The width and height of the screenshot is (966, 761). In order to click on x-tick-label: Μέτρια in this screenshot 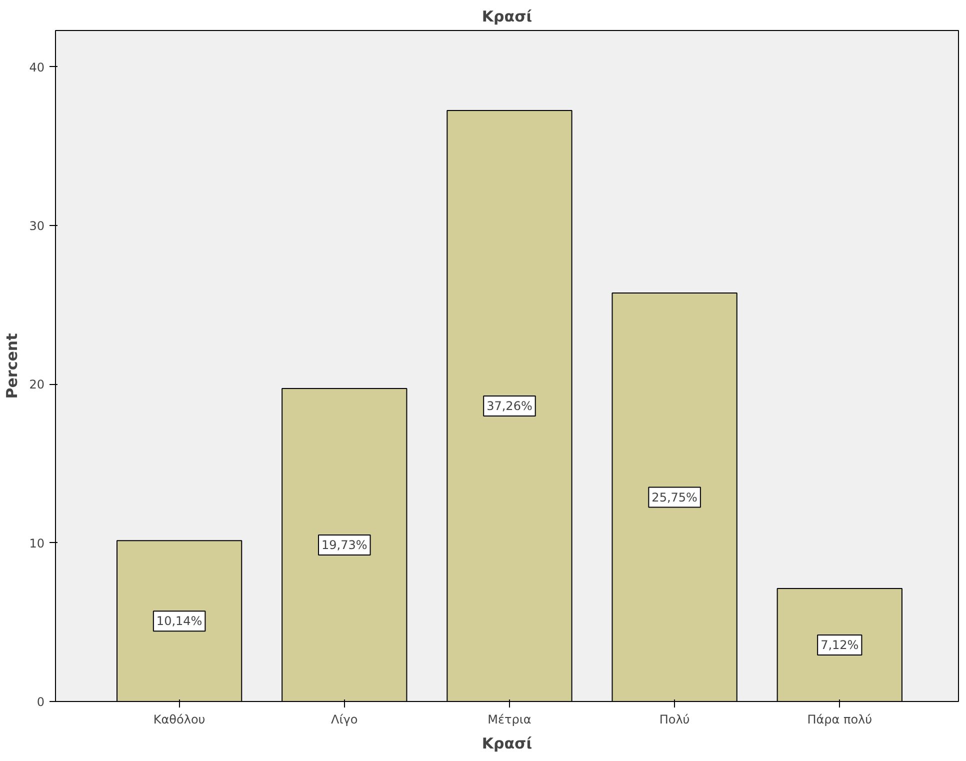, I will do `click(510, 719)`.